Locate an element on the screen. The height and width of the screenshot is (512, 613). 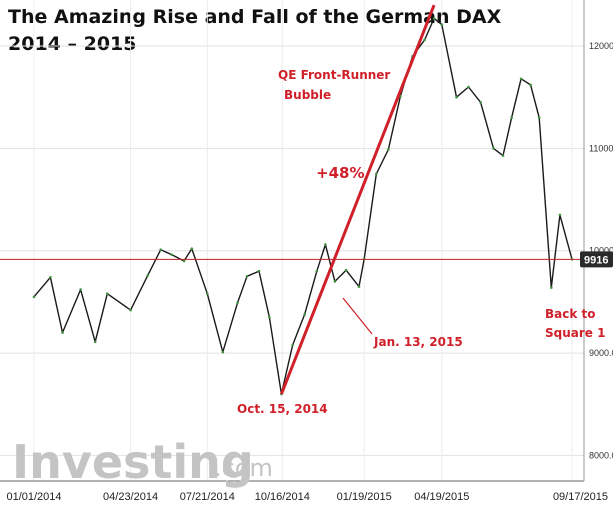
annotation-back2: Square 1 is located at coordinates (575, 333).